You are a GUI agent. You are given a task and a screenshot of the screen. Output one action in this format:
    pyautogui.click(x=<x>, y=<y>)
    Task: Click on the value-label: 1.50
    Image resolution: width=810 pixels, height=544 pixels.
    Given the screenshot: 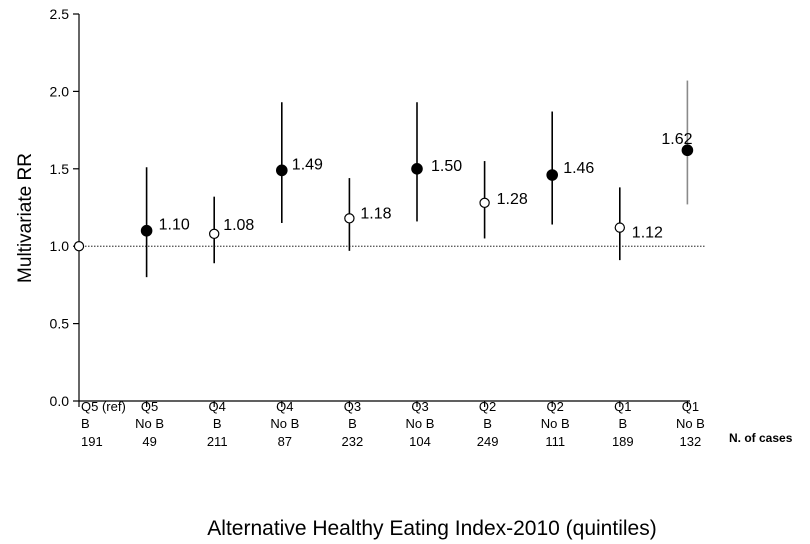 What is the action you would take?
    pyautogui.click(x=446, y=166)
    